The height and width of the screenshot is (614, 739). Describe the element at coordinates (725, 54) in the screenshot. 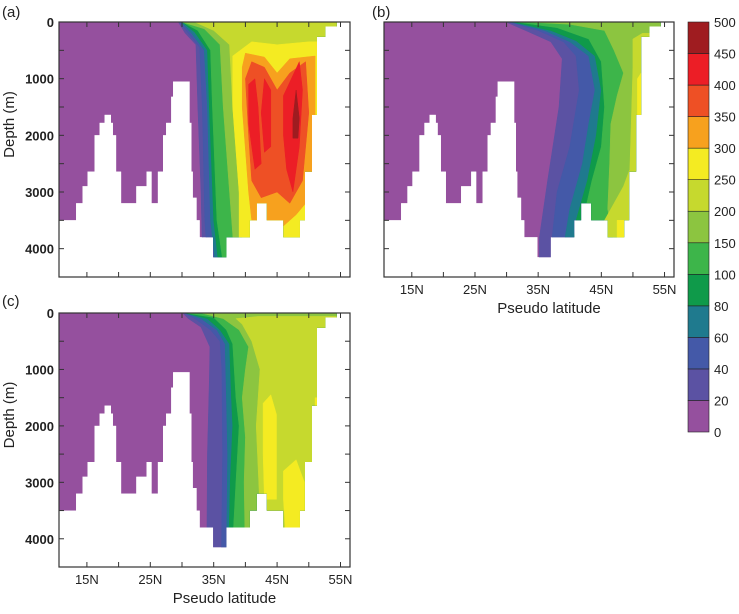

I see `colorbar-label: 450` at that location.